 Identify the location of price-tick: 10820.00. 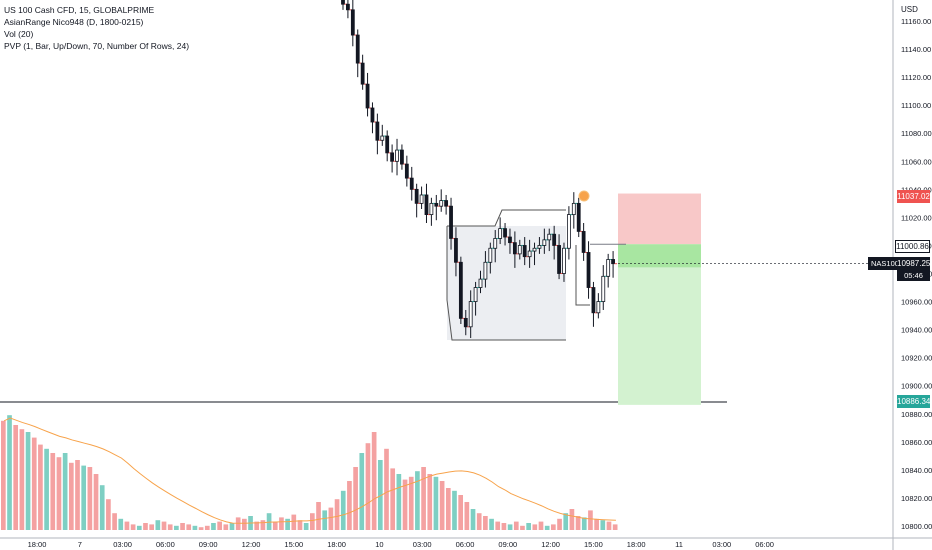
(916, 498).